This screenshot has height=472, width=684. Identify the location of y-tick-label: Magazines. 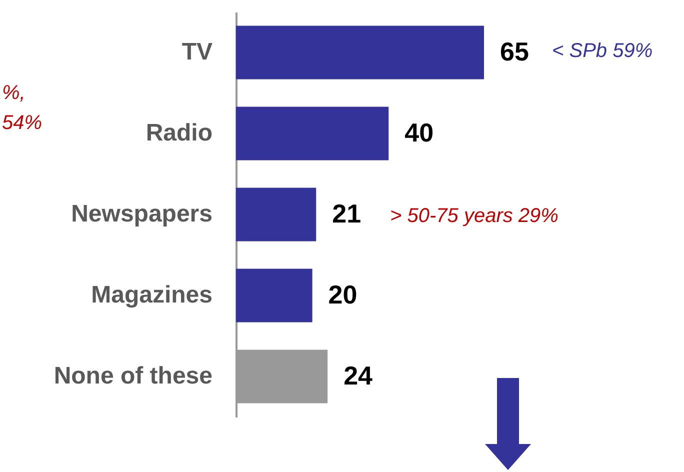
(151, 295).